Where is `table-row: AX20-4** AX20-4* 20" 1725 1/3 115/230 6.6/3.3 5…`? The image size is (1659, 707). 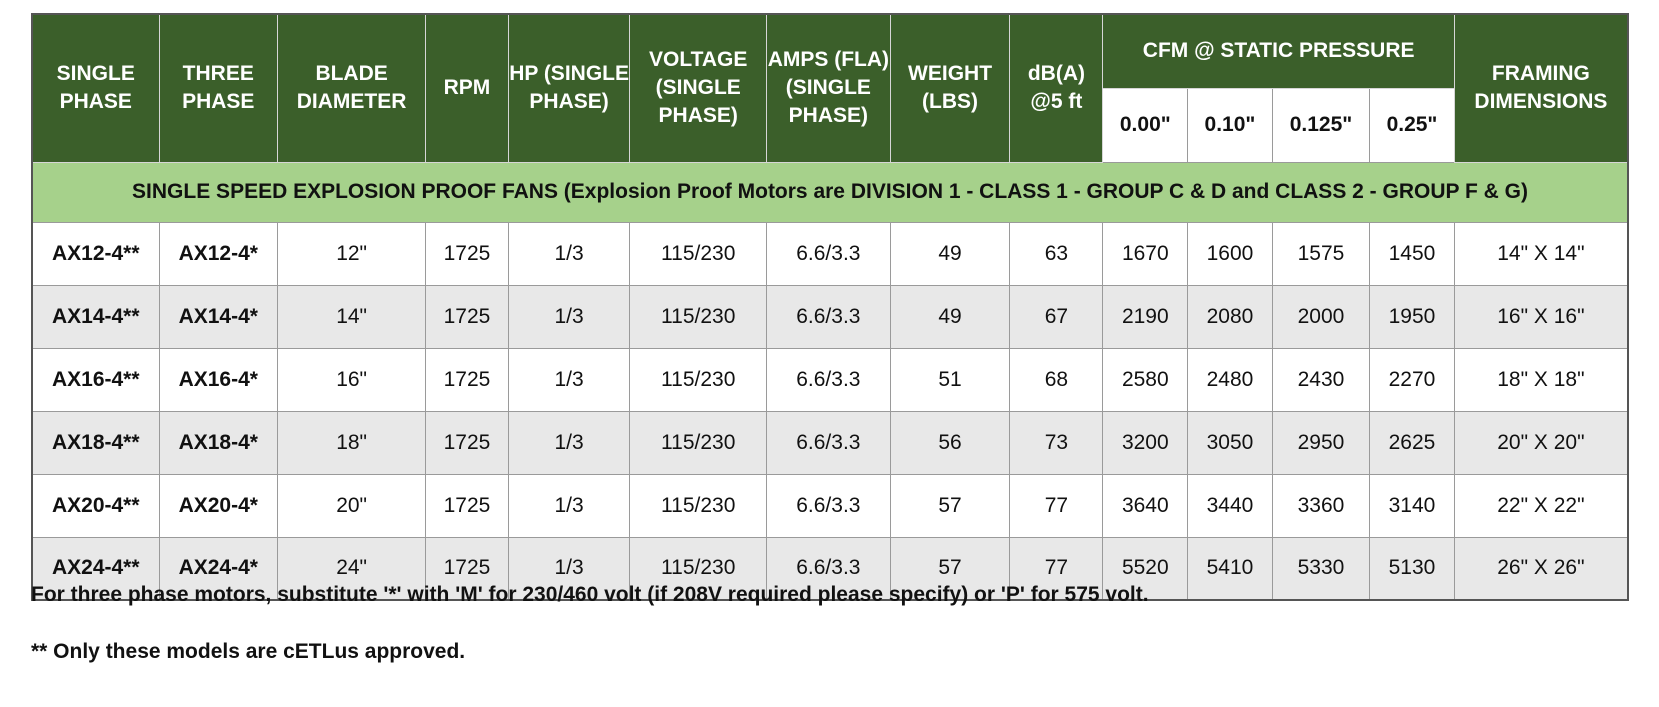 table-row: AX20-4** AX20-4* 20" 1725 1/3 115/230 6.6/3.3 5… is located at coordinates (830, 505).